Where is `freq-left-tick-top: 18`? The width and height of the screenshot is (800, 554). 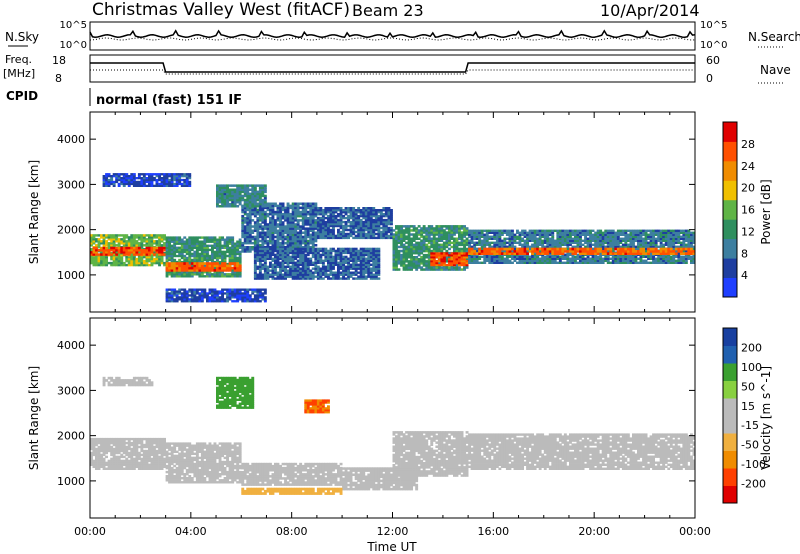
freq-left-tick-top: 18 is located at coordinates (59, 60).